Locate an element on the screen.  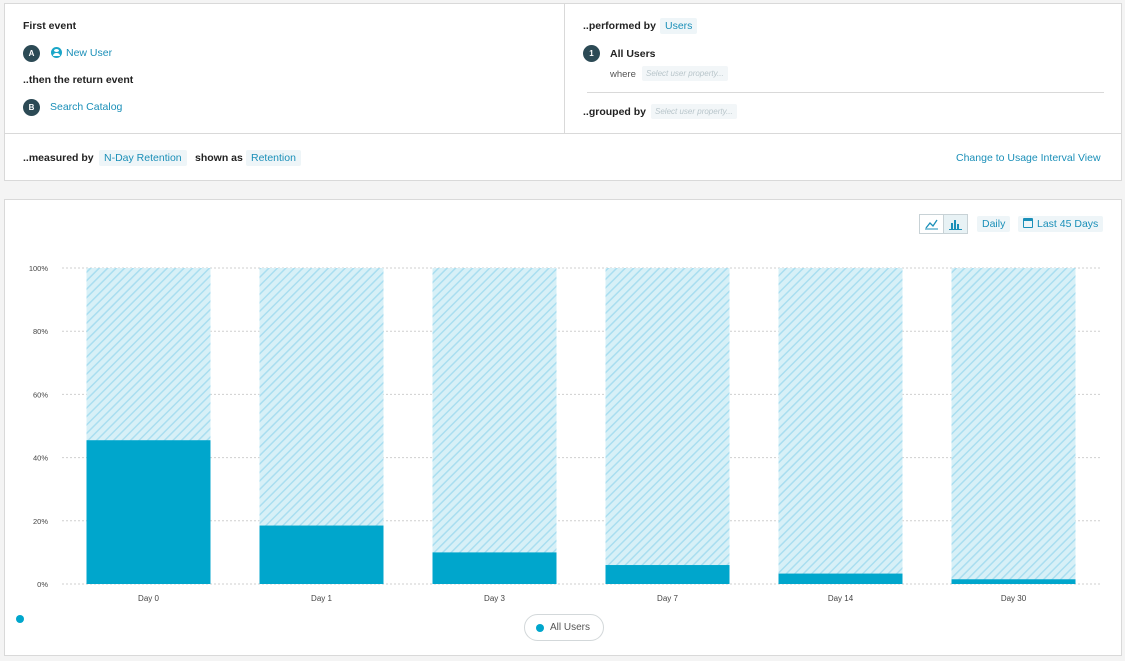
return-event-label: ..then the return event is located at coordinates (78, 80).